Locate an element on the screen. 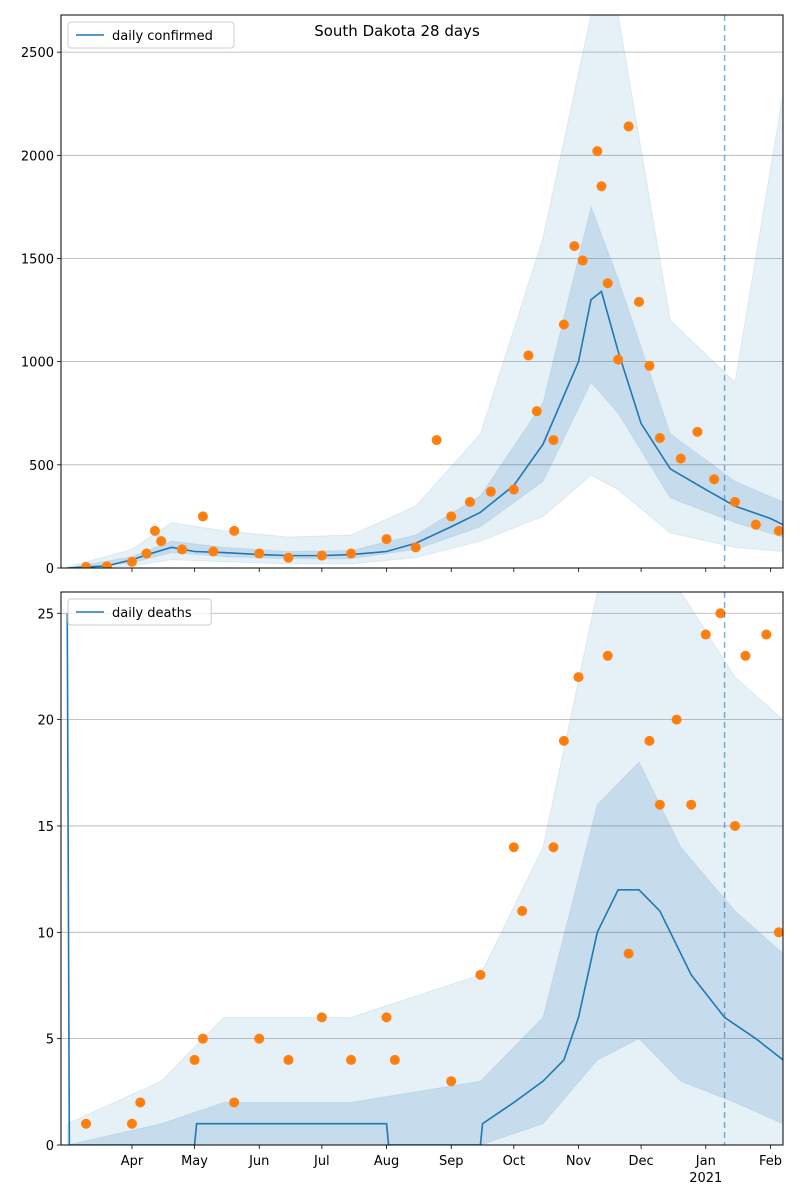  y-tick-label: 2500 is located at coordinates (37, 53).